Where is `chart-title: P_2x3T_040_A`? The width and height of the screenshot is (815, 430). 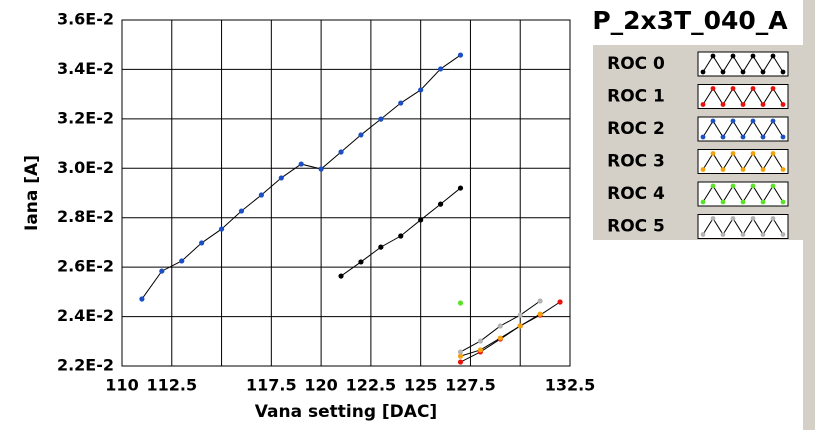
chart-title: P_2x3T_040_A is located at coordinates (690, 20).